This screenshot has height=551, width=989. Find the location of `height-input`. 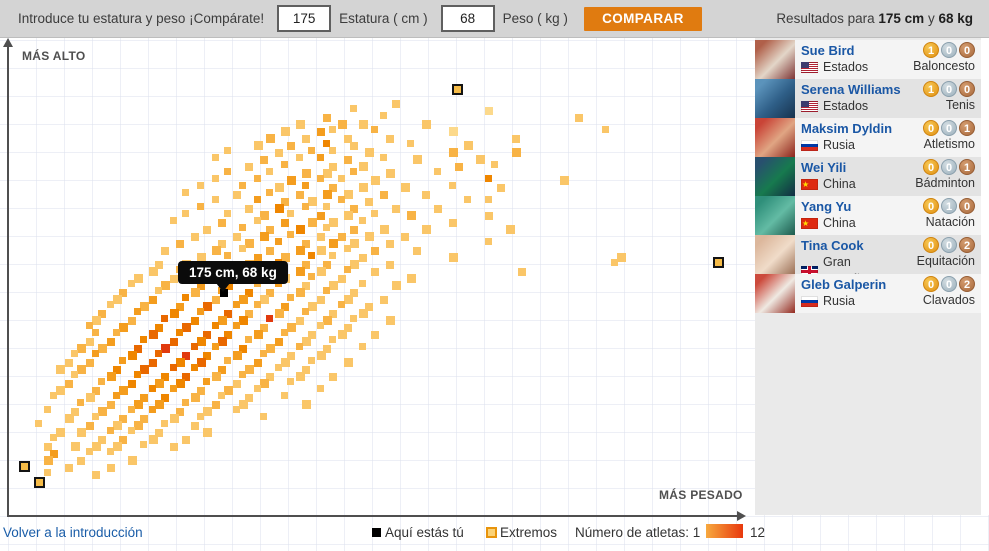

height-input is located at coordinates (304, 18).